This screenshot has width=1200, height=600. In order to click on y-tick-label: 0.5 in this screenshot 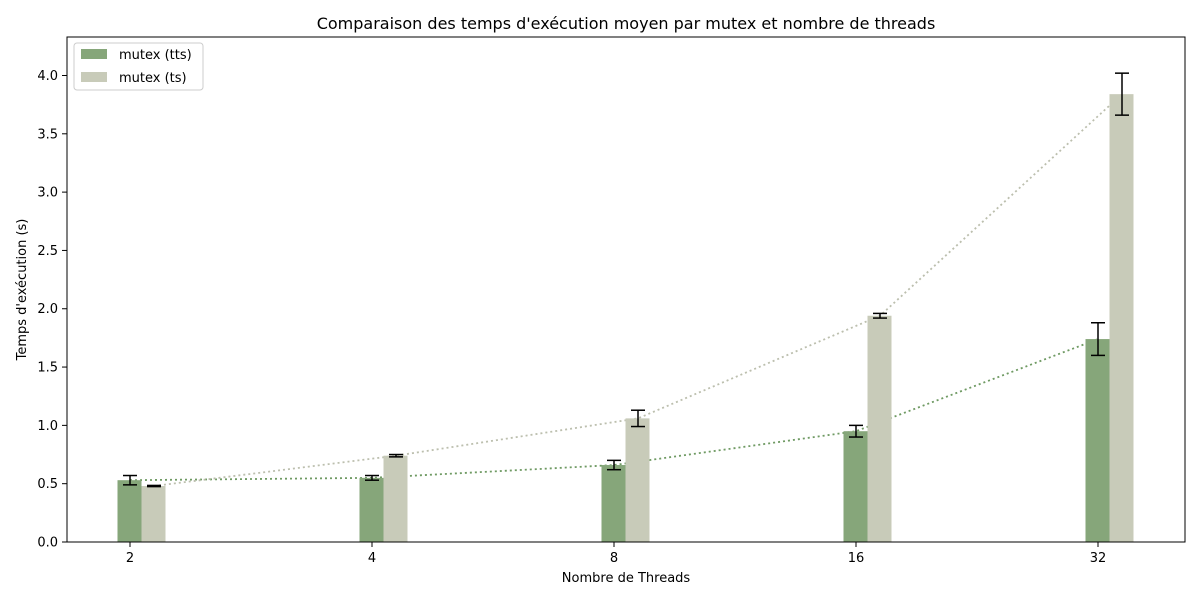, I will do `click(47, 484)`.